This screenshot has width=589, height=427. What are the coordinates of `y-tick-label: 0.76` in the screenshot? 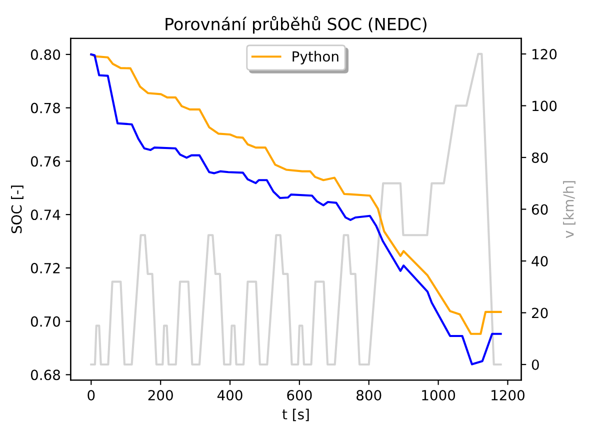 It's located at (45, 161).